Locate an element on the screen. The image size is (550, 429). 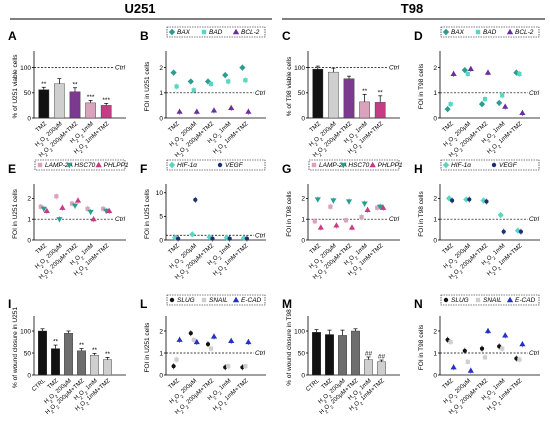
legend-label: E-CAD is located at coordinates (251, 300).